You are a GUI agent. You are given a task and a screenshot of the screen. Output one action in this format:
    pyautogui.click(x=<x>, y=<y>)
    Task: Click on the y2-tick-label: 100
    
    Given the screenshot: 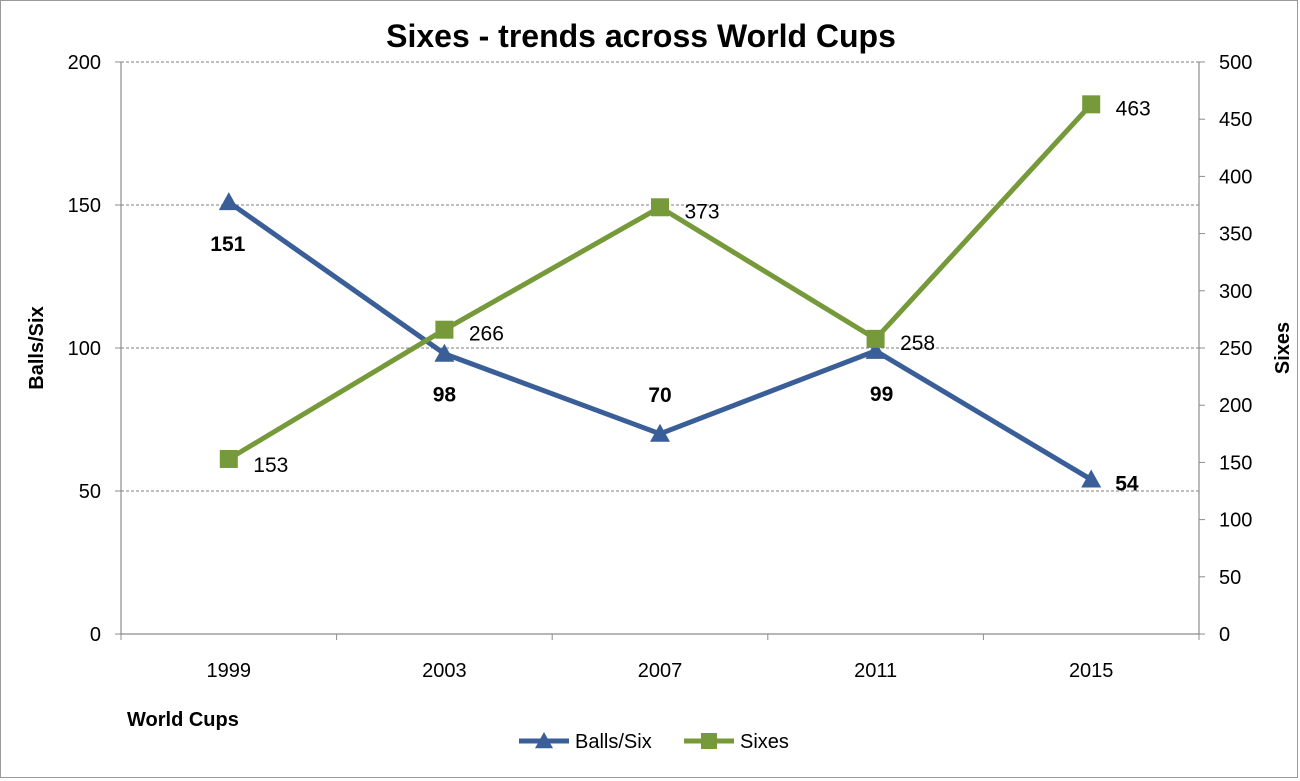 What is the action you would take?
    pyautogui.click(x=1235, y=521)
    